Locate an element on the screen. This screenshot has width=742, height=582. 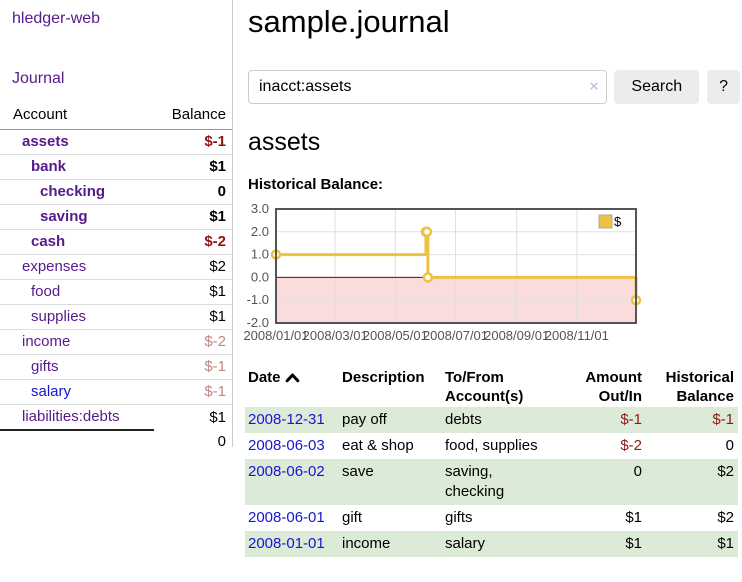
svg-text: 3.0 is located at coordinates (260, 210).